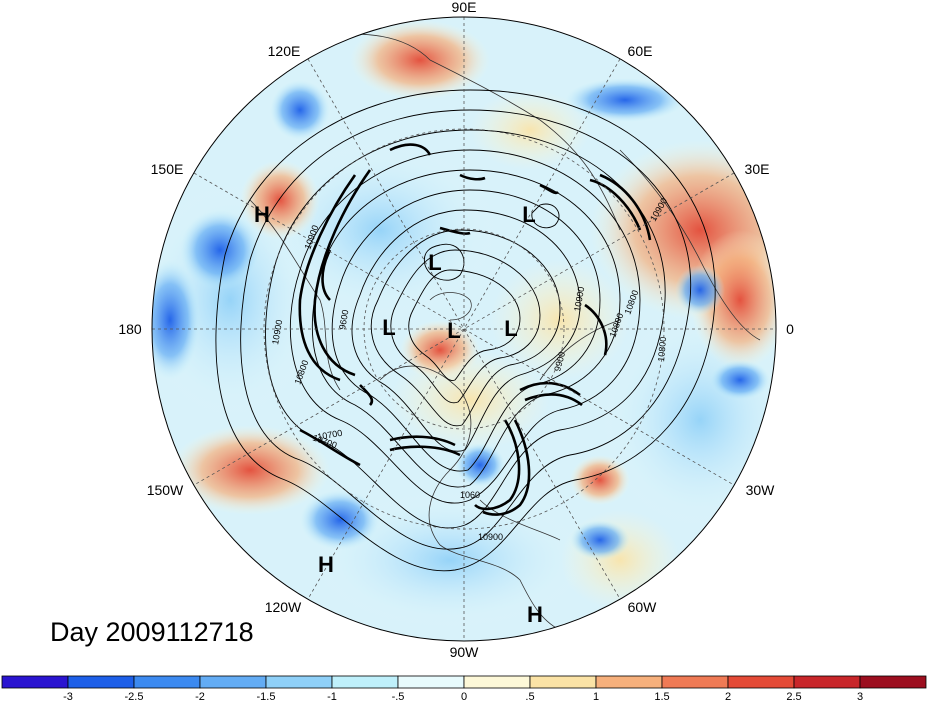 This screenshot has width=928, height=702. I want to click on colorbar-tick-label: 1, so click(596, 696).